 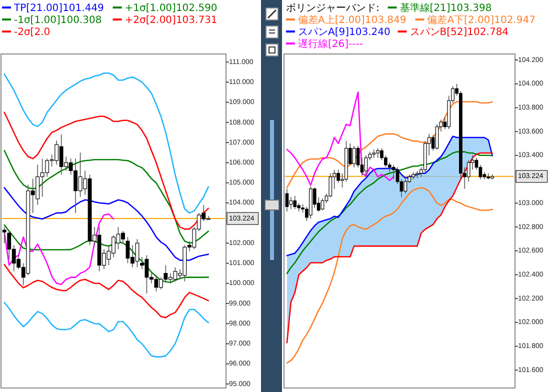 What do you see at coordinates (171, 8) in the screenshot?
I see `legend-label: +1σ[1.00]102.590` at bounding box center [171, 8].